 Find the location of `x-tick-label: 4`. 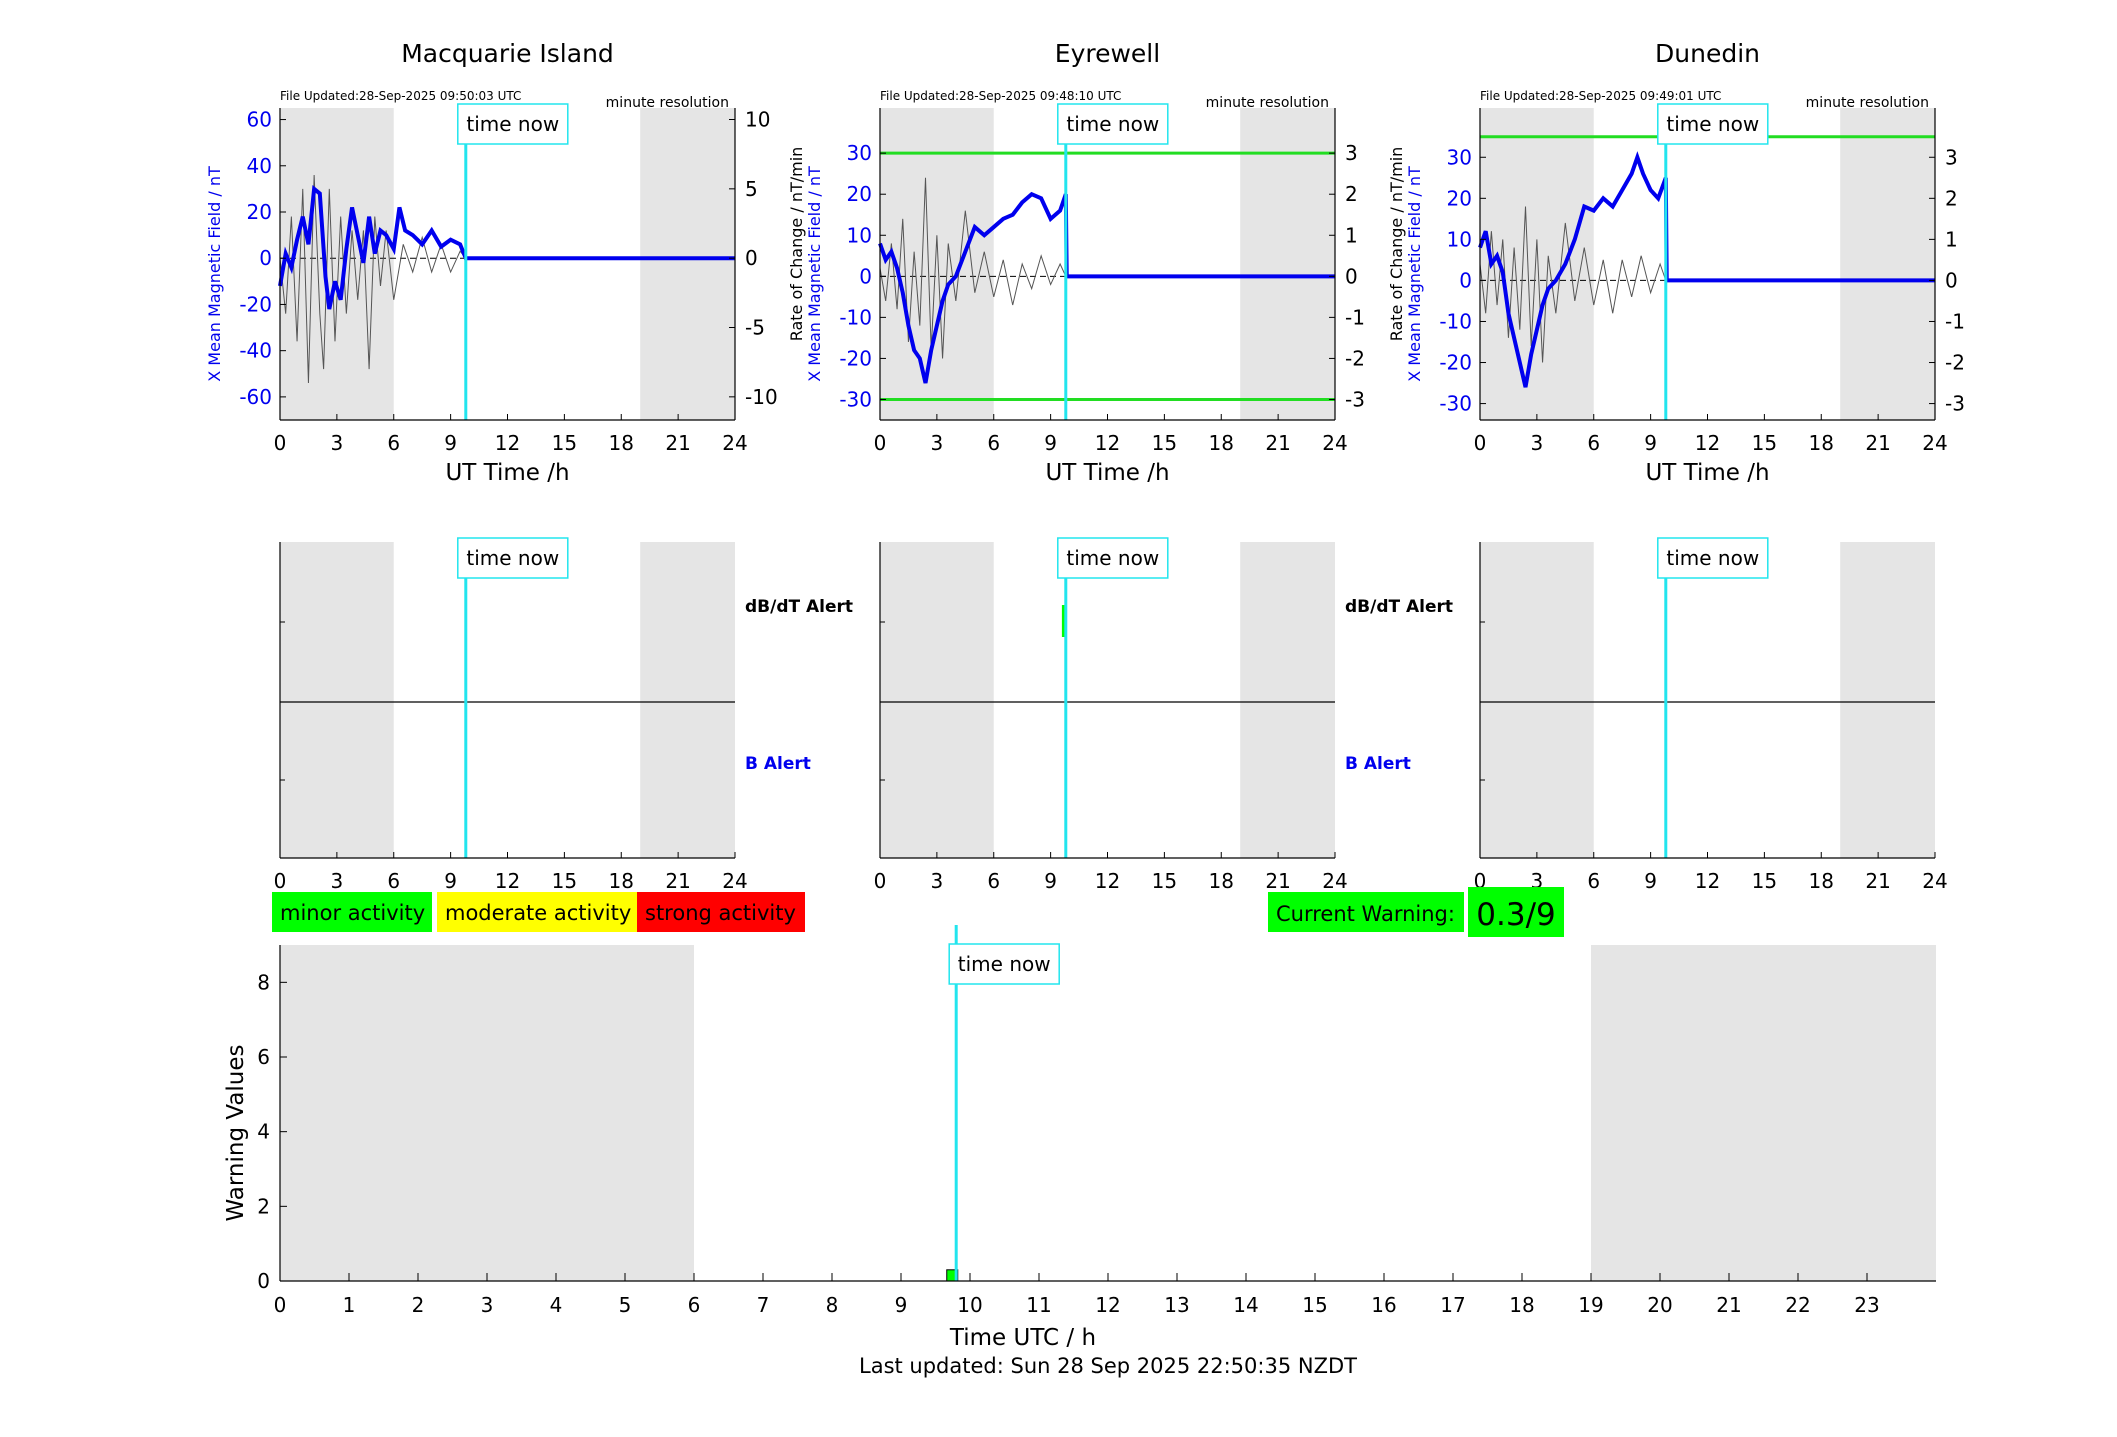

x-tick-label: 4 is located at coordinates (556, 1305).